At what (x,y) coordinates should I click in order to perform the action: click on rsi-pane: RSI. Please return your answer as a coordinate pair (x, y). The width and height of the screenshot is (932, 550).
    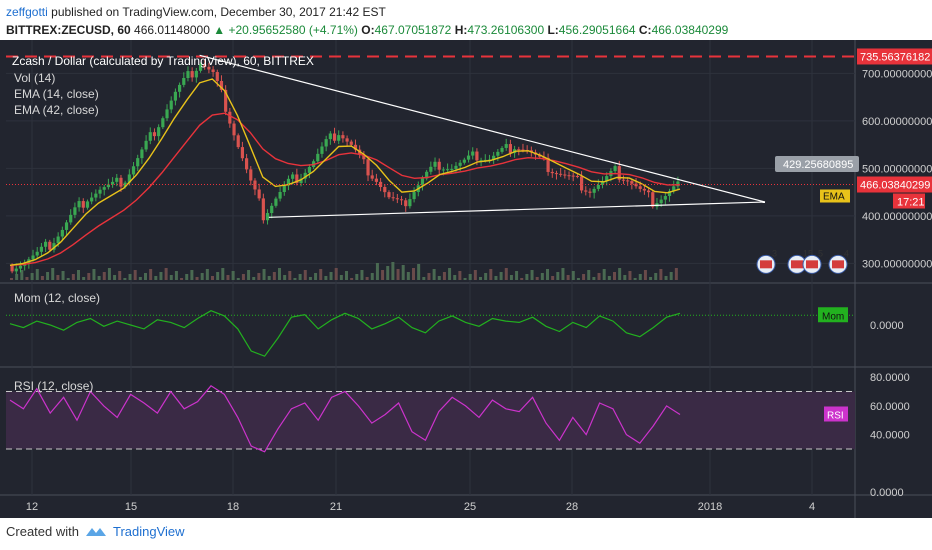
    Looking at the image, I should click on (430, 419).